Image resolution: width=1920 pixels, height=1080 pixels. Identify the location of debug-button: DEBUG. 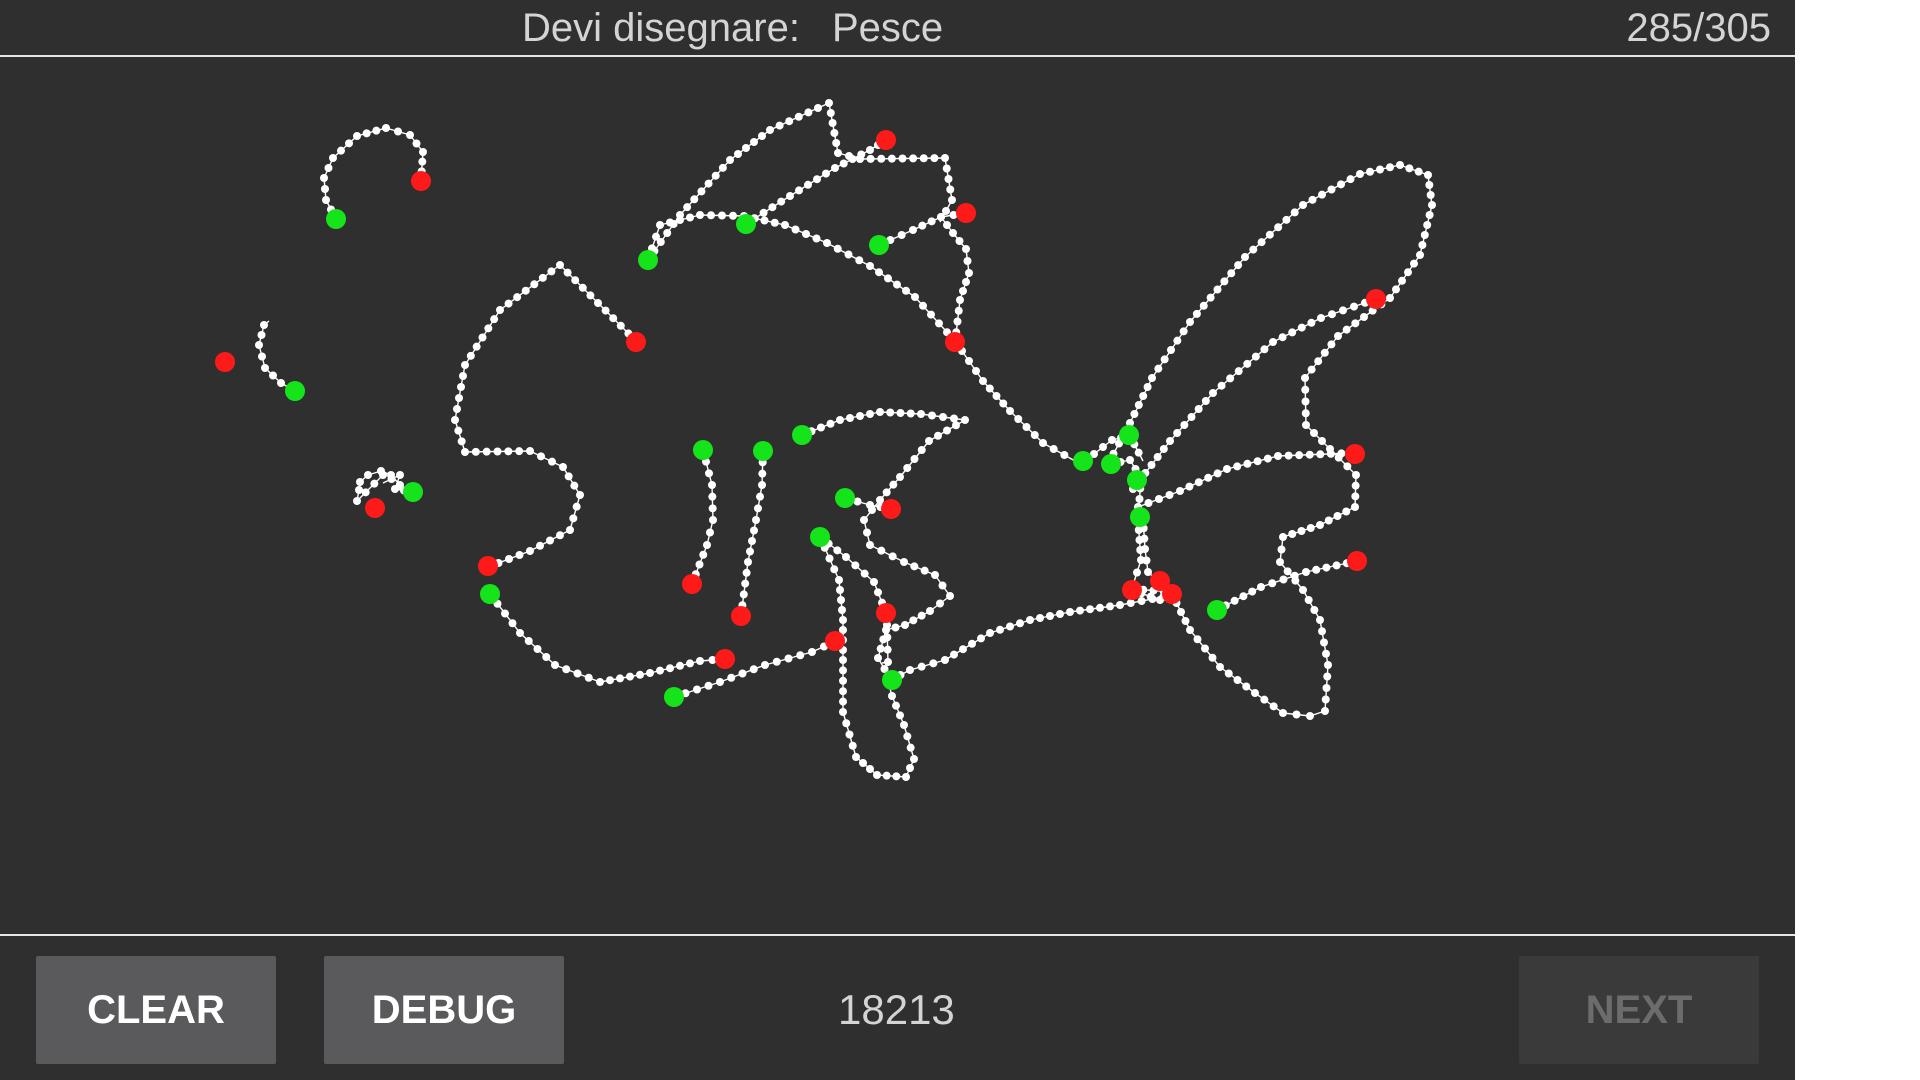
(444, 1010).